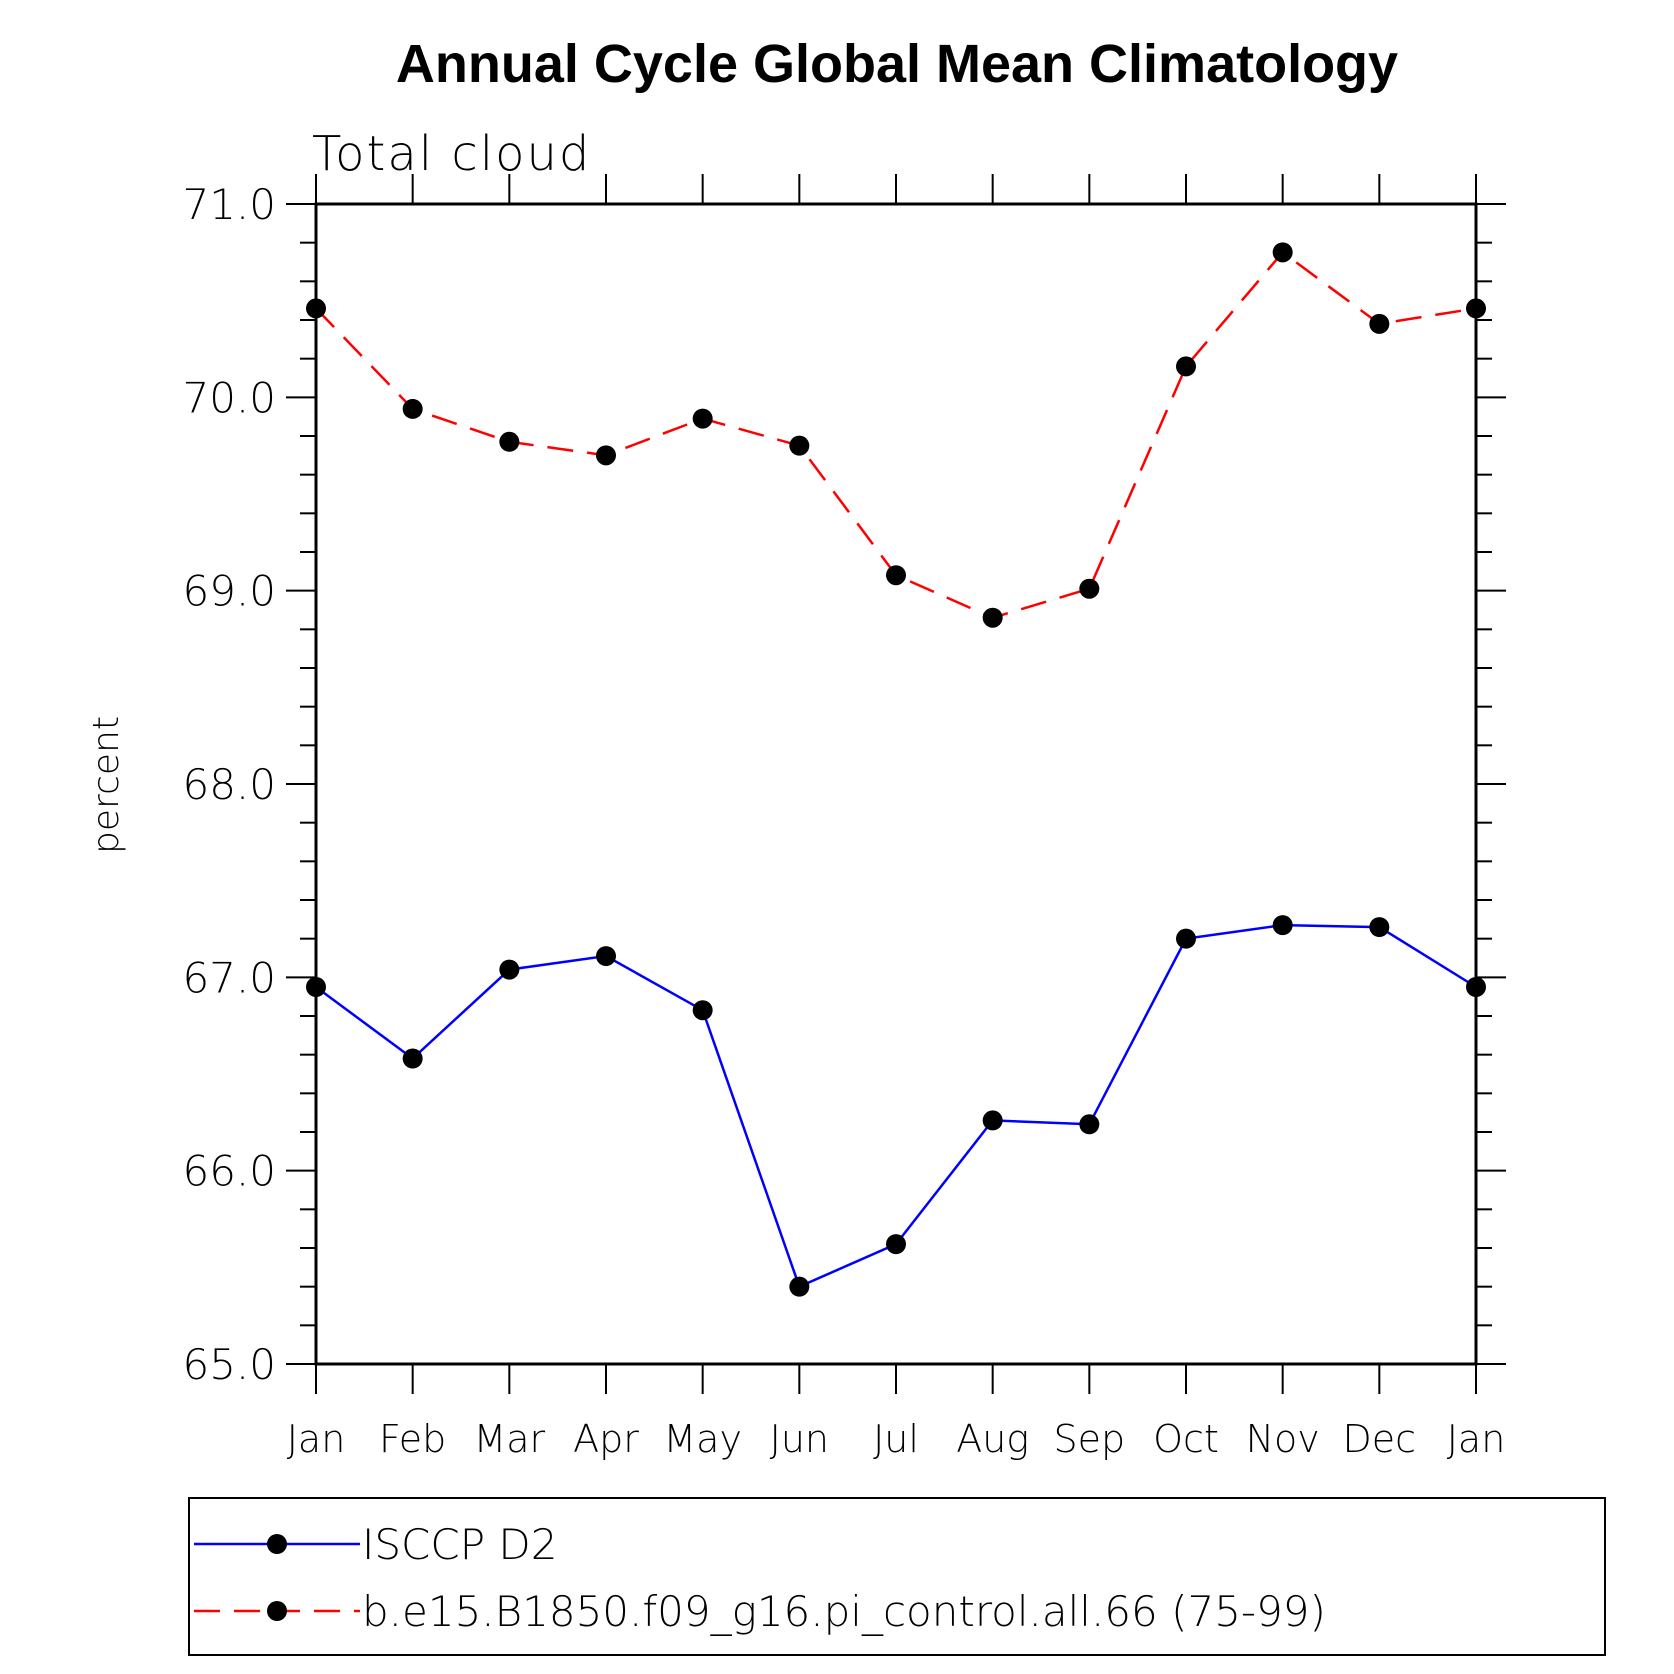  What do you see at coordinates (702, 1439) in the screenshot?
I see `x-tick-label: May` at bounding box center [702, 1439].